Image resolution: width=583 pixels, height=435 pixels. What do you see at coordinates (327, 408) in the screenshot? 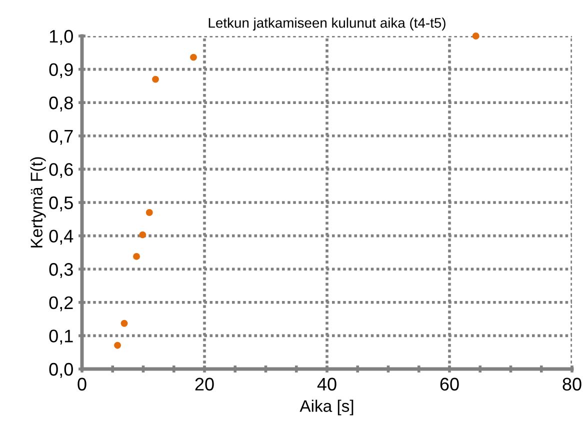
I see `x-axis-title: Aika [s]` at bounding box center [327, 408].